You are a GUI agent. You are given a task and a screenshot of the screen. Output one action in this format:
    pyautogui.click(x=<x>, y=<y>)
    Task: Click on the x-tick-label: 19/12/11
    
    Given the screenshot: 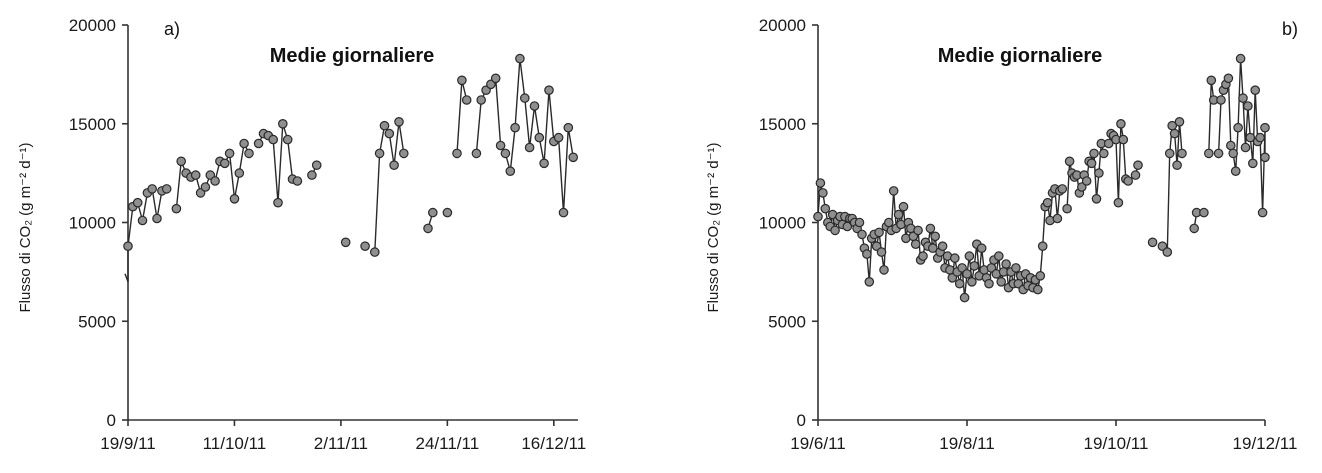 What is the action you would take?
    pyautogui.click(x=1265, y=443)
    